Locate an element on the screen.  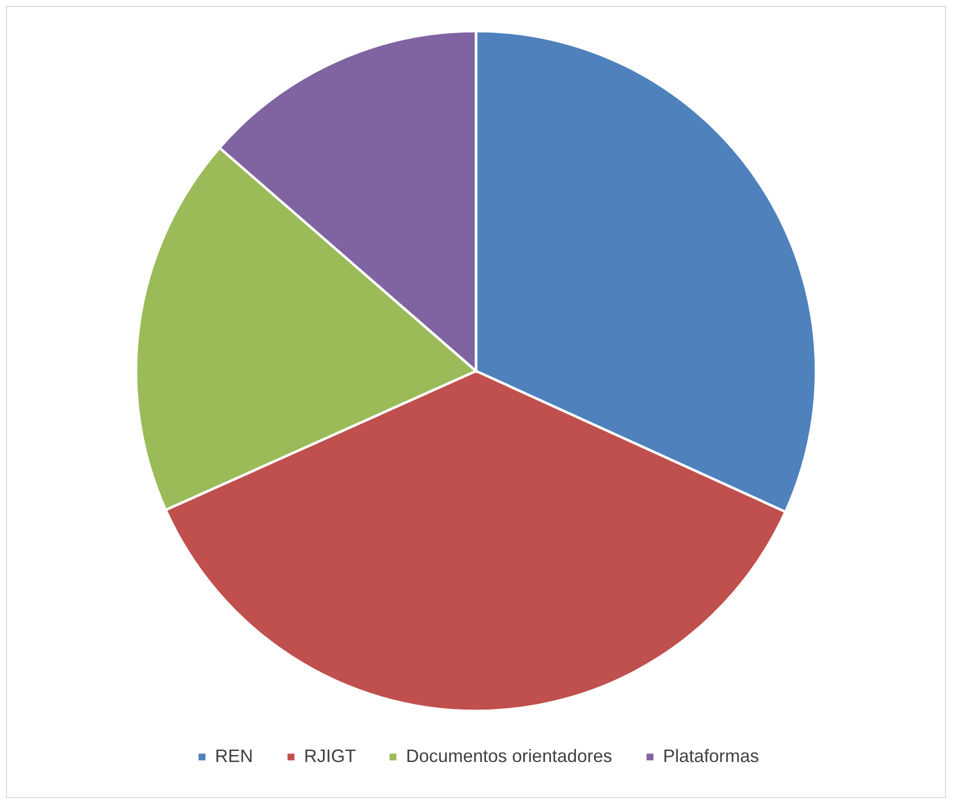
legend-label: Plataformas is located at coordinates (711, 756).